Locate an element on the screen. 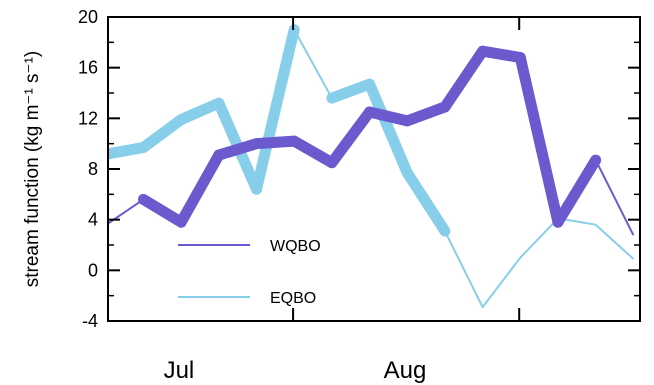 This screenshot has height=385, width=654. y-tick-label: 0 is located at coordinates (93, 270).